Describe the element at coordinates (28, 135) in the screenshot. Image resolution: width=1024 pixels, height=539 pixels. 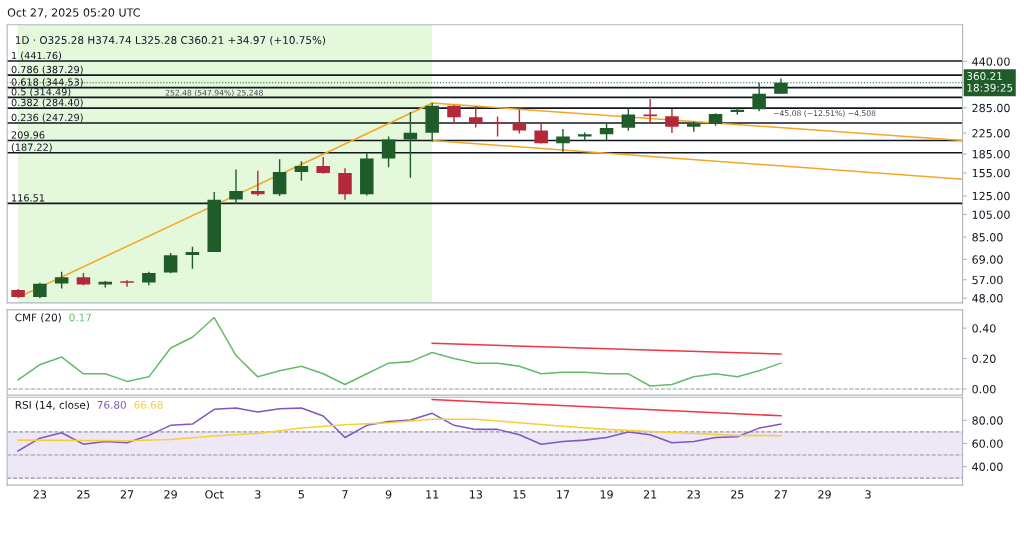
I see `ref-line-label: 209.96` at that location.